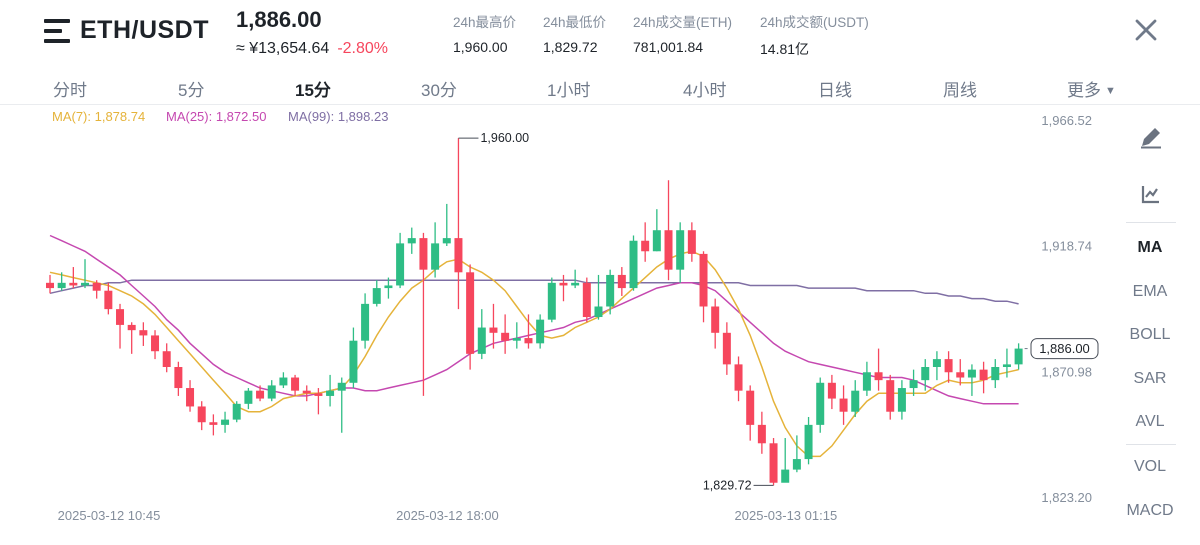 The width and height of the screenshot is (1200, 545). What do you see at coordinates (1150, 291) in the screenshot?
I see `indicator-ema: EMA` at bounding box center [1150, 291].